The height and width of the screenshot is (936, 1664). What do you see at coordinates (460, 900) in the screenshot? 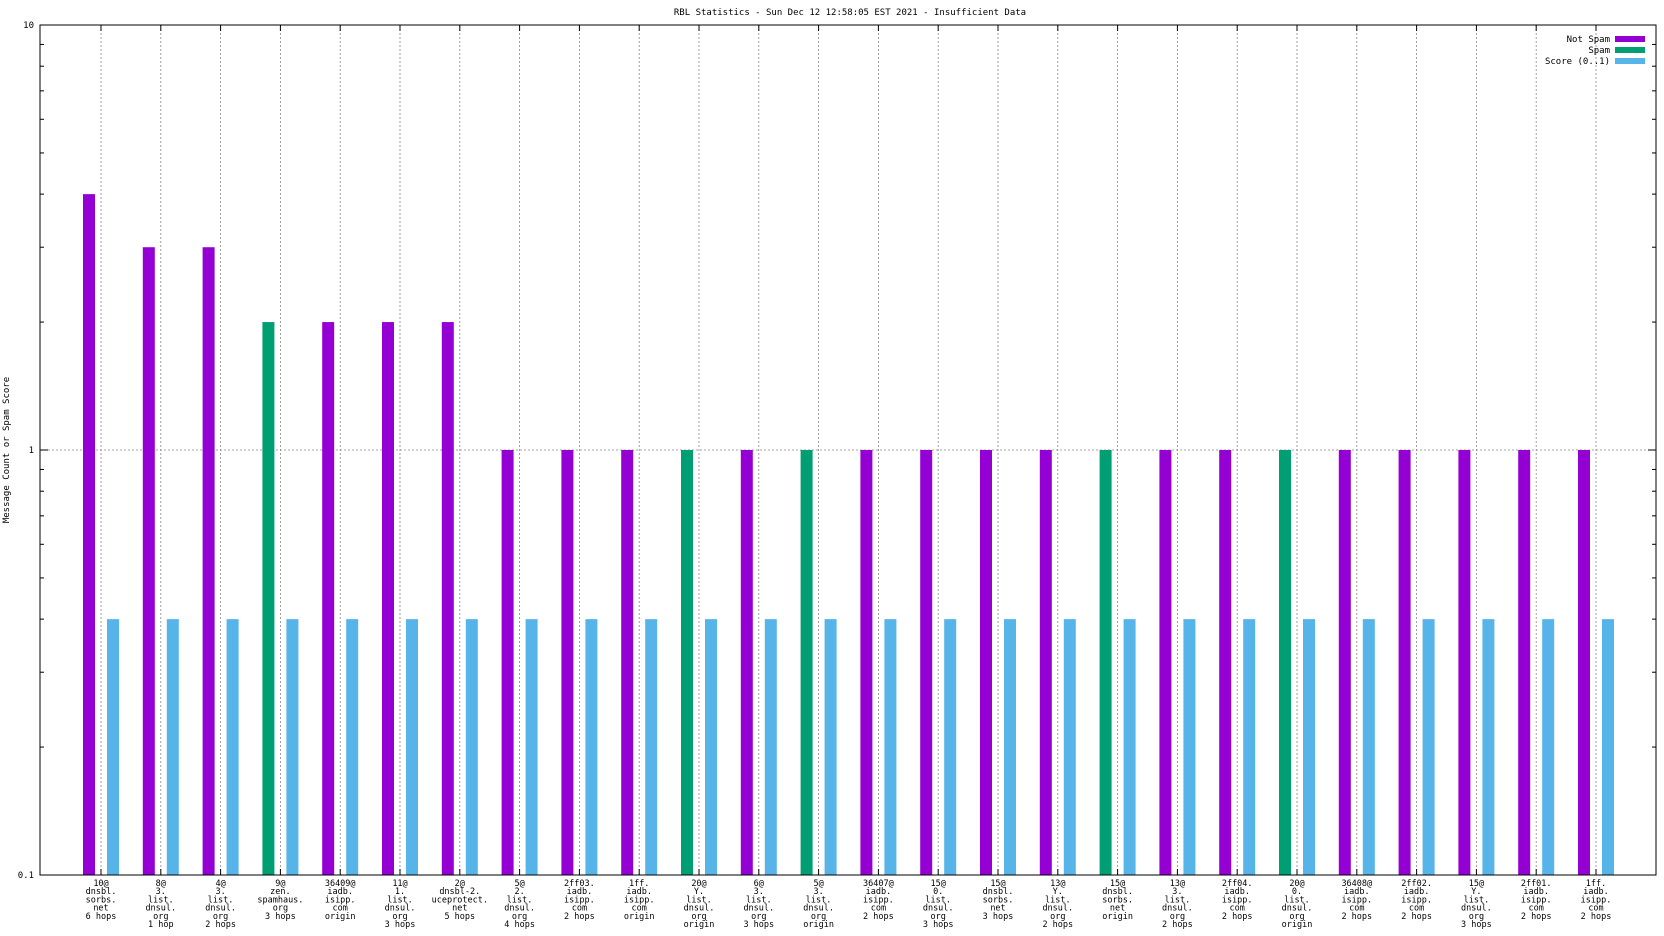
I see `x-tick-label: 2@ dnsbl-2. uceprotect. net 5 hops` at bounding box center [460, 900].